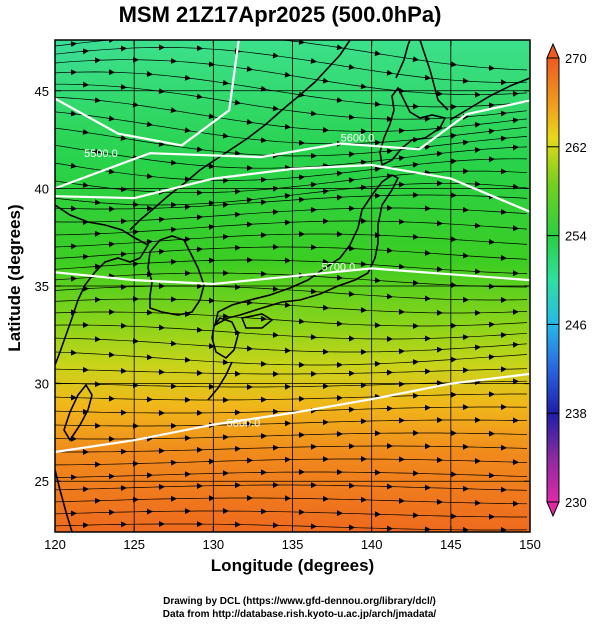 Image resolution: width=599 pixels, height=625 pixels. I want to click on coast-china-mainland, so click(102, 285).